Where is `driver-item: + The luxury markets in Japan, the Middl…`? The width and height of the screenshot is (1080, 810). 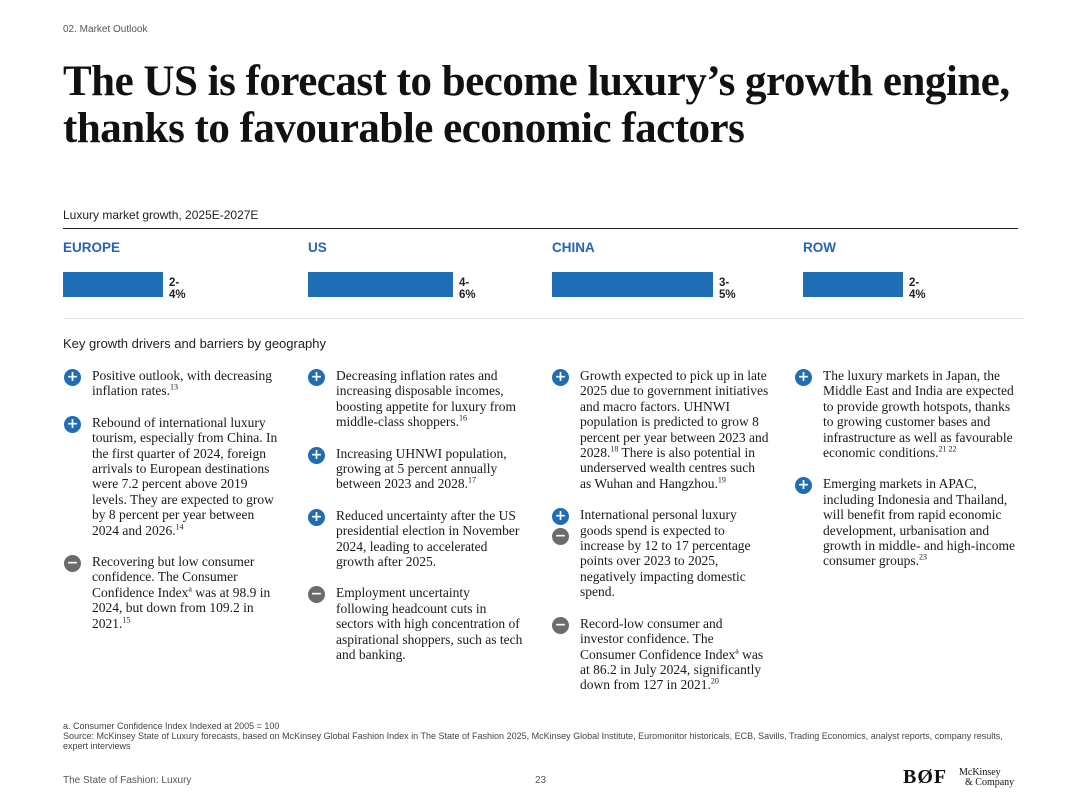
driver-item: + The luxury markets in Japan, the Middl… is located at coordinates (907, 414).